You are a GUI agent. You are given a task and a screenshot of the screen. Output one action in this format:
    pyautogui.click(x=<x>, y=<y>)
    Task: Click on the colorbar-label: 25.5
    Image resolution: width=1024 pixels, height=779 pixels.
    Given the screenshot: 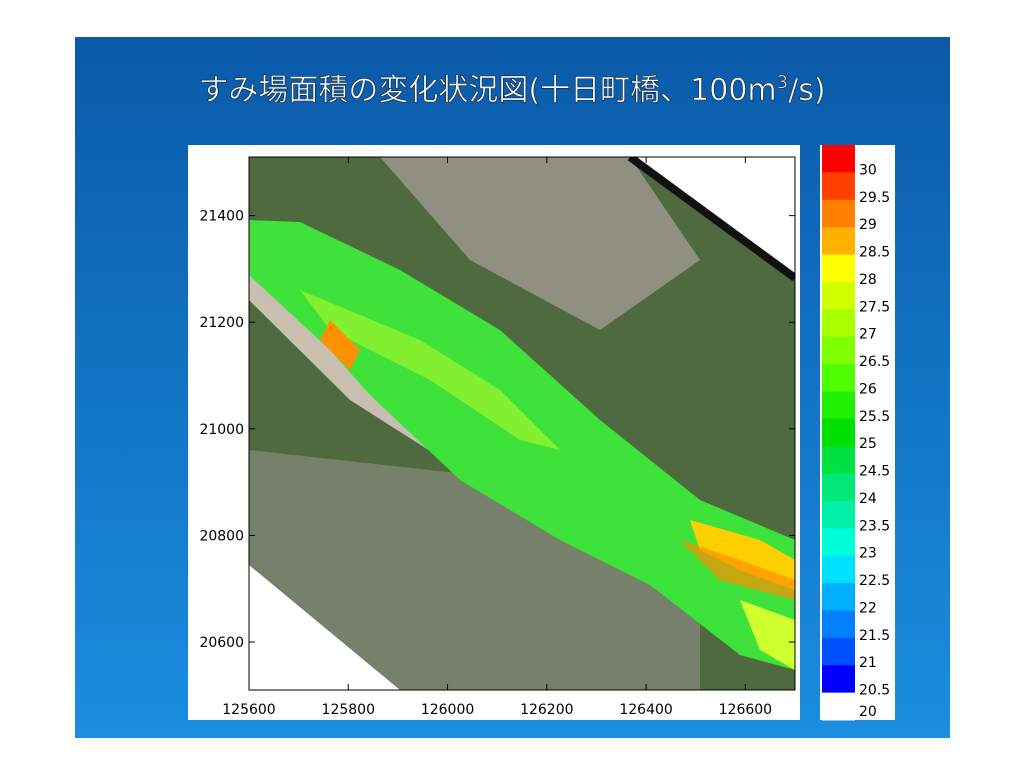 What is the action you would take?
    pyautogui.click(x=874, y=417)
    